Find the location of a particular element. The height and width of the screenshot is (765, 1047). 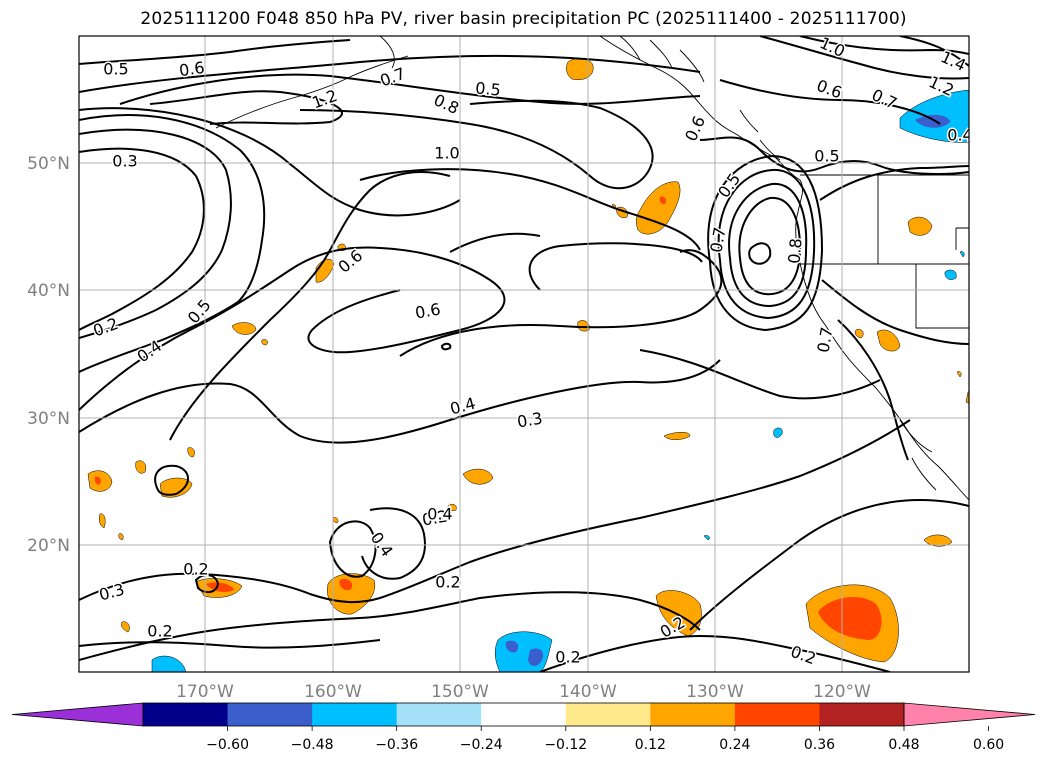

colorbar-tick-label: 0.24 is located at coordinates (734, 745).